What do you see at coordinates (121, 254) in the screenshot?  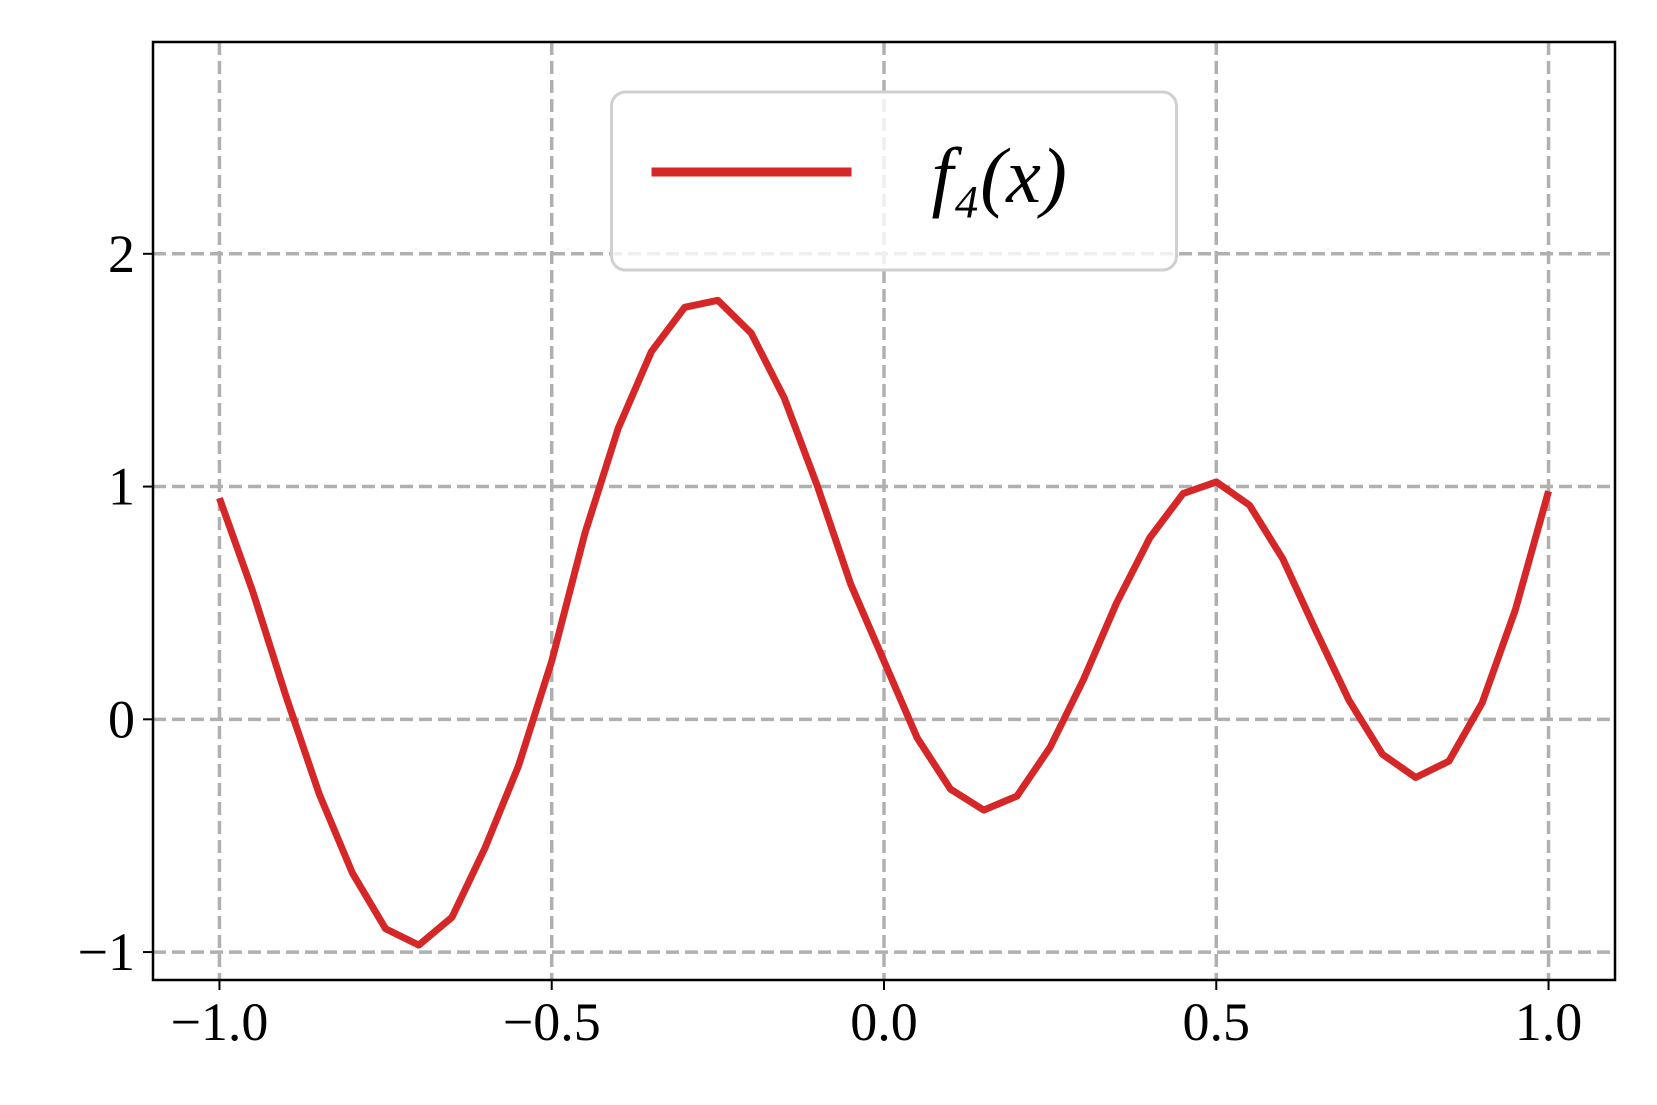 I see `y-tick-label: 2` at bounding box center [121, 254].